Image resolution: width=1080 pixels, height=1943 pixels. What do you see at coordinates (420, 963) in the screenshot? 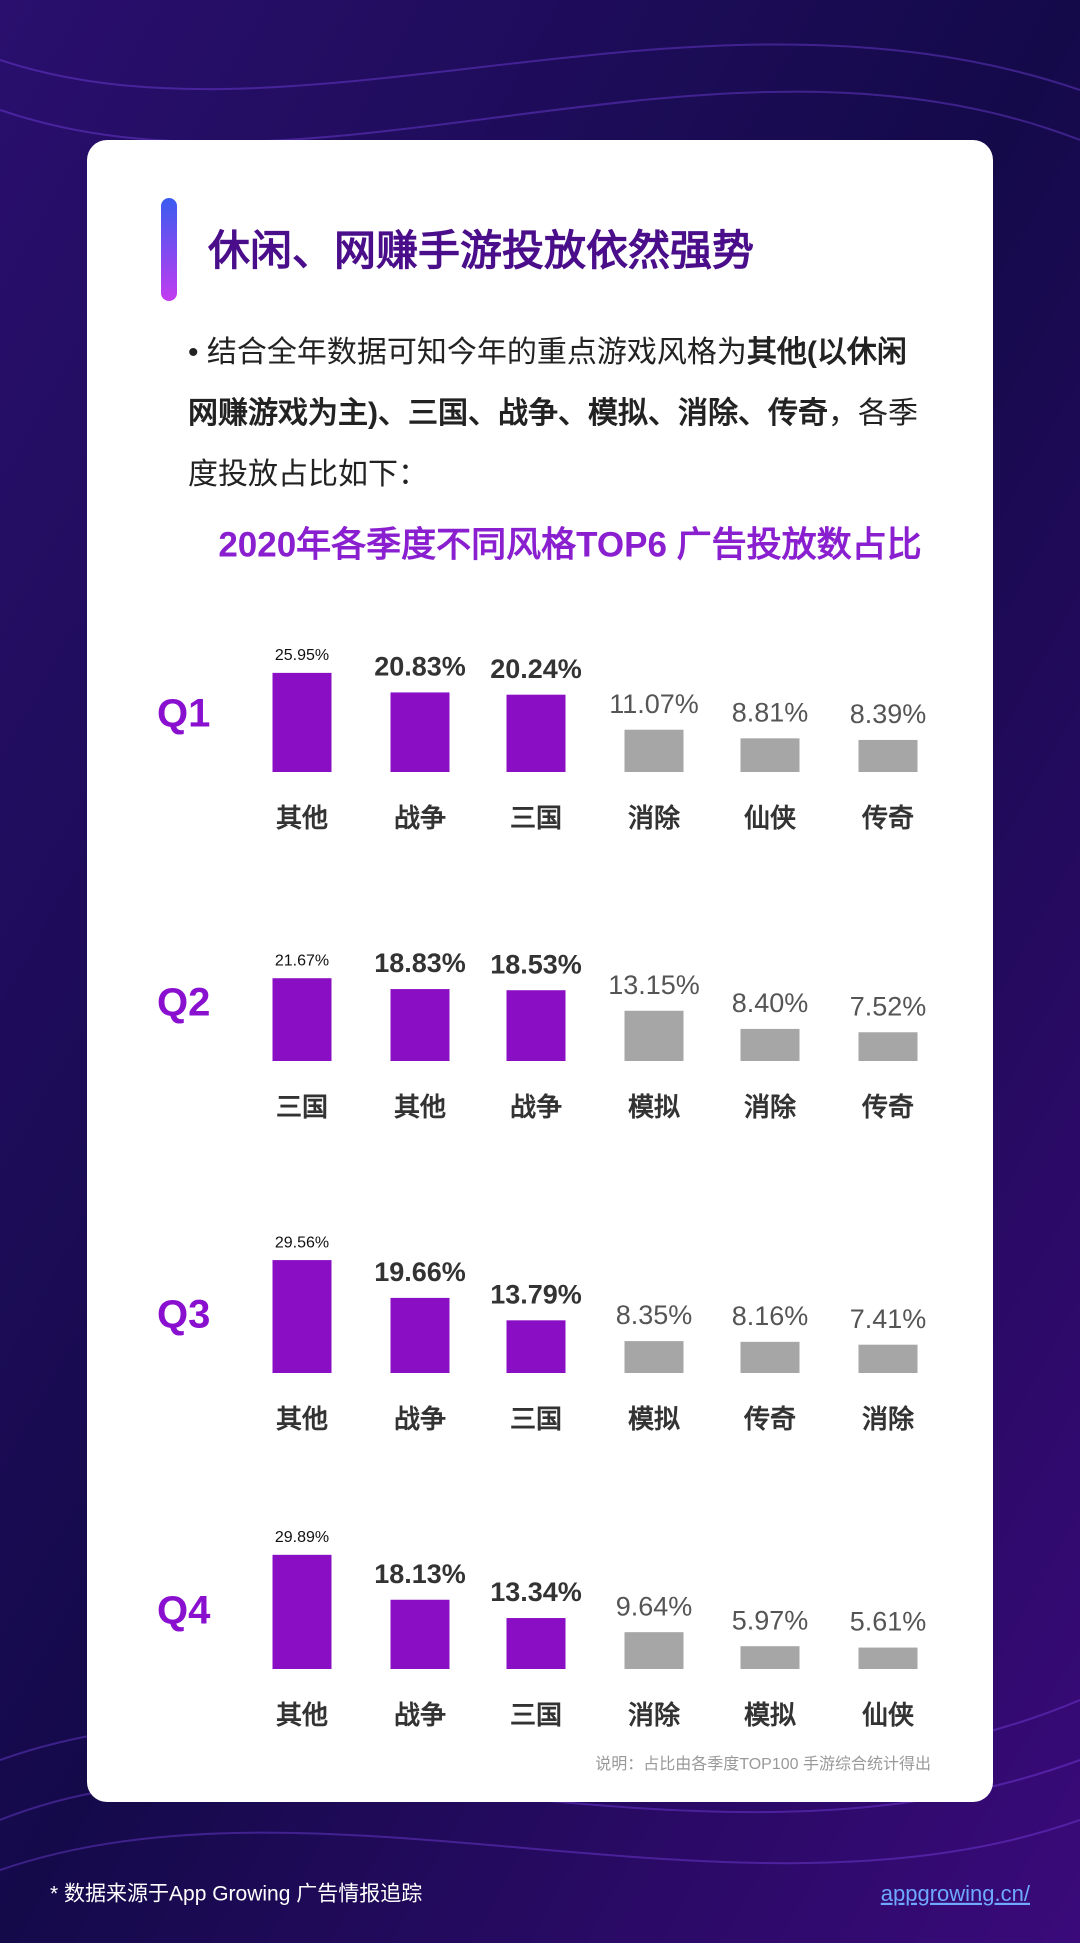
I see `value-label: 18.83%` at bounding box center [420, 963].